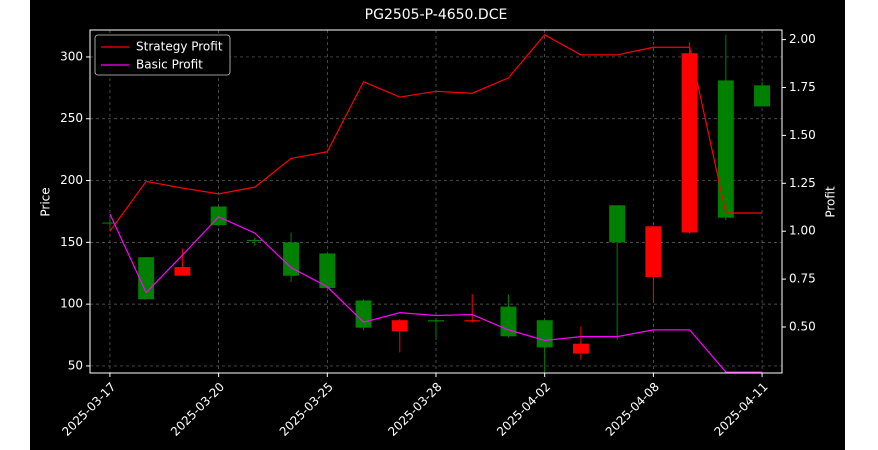 This screenshot has width=878, height=450. I want to click on y-tick-label: 300, so click(71, 56).